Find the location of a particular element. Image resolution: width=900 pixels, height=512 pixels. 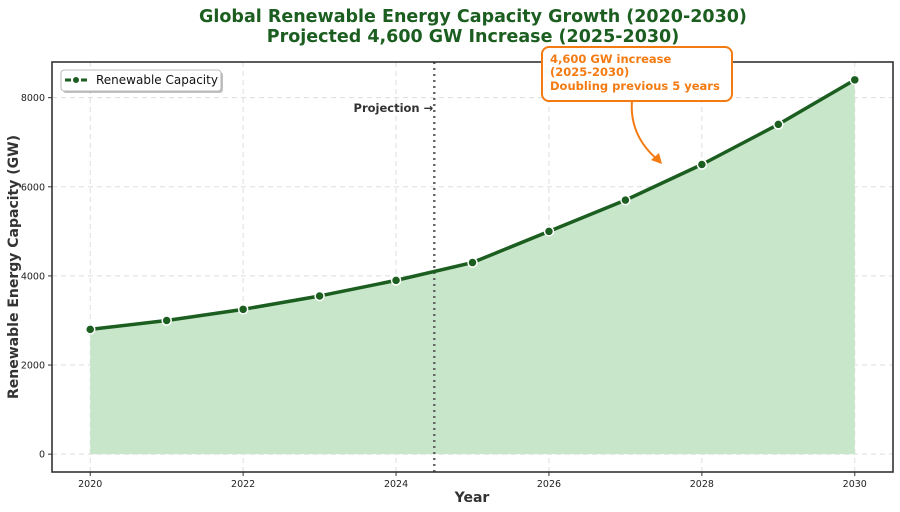

y-tick-label: 0 is located at coordinates (42, 455).